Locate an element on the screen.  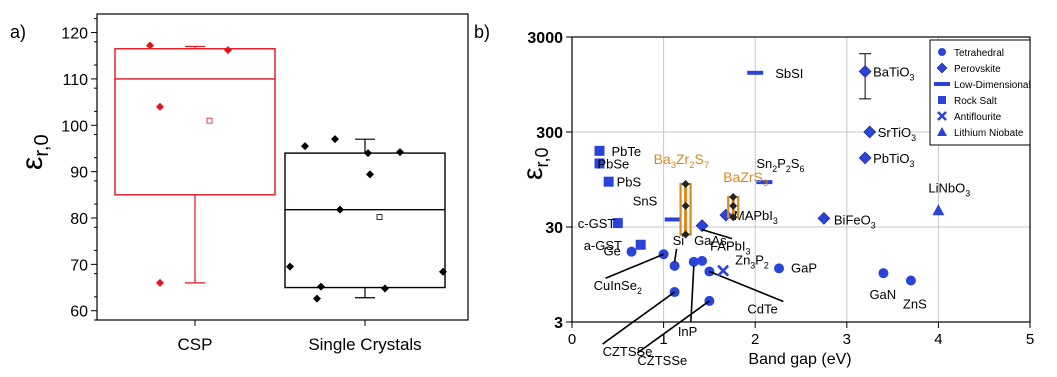
data-point-batio: BaTiO3 is located at coordinates (886, 76).